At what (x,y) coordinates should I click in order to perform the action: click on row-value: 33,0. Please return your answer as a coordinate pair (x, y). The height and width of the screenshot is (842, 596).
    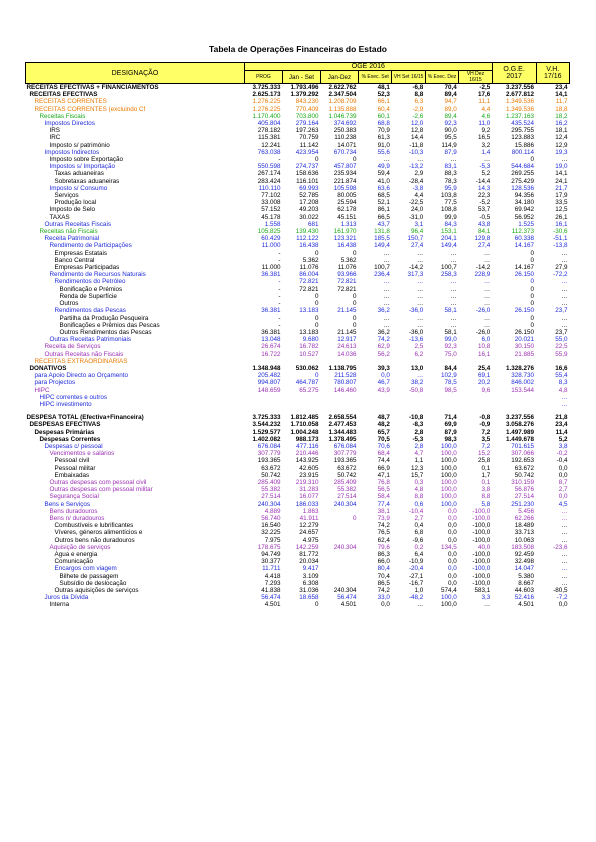
    Looking at the image, I should click on (383, 598).